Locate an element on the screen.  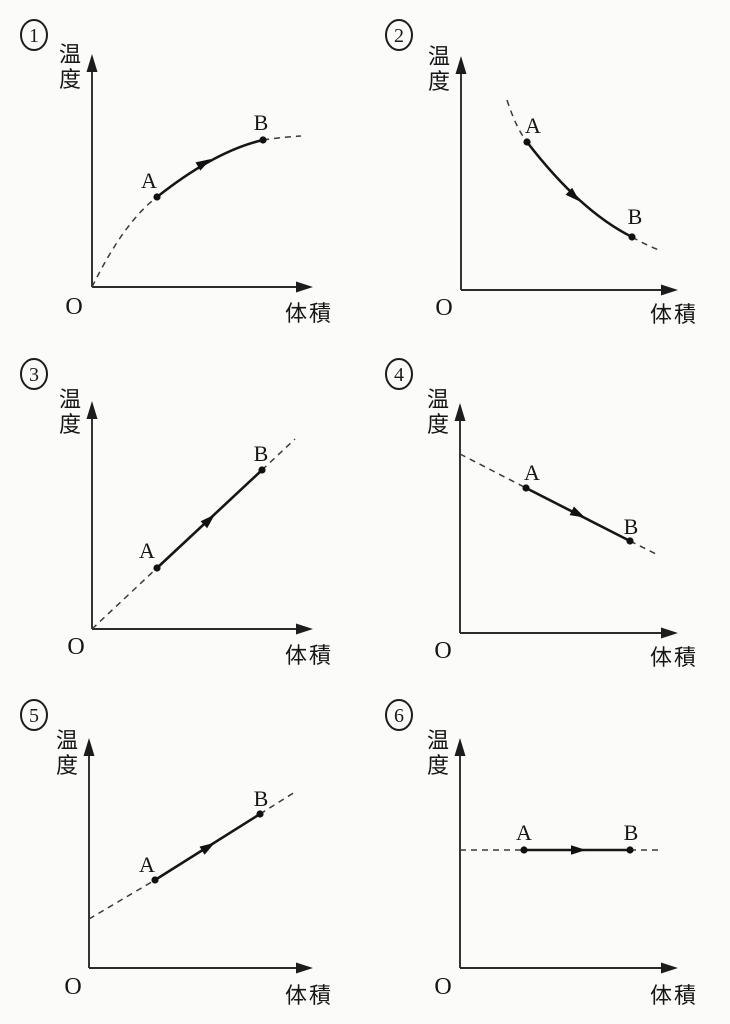
graph-3-canvas: 3 温 度 O 体積 A B is located at coordinates (176, 513).